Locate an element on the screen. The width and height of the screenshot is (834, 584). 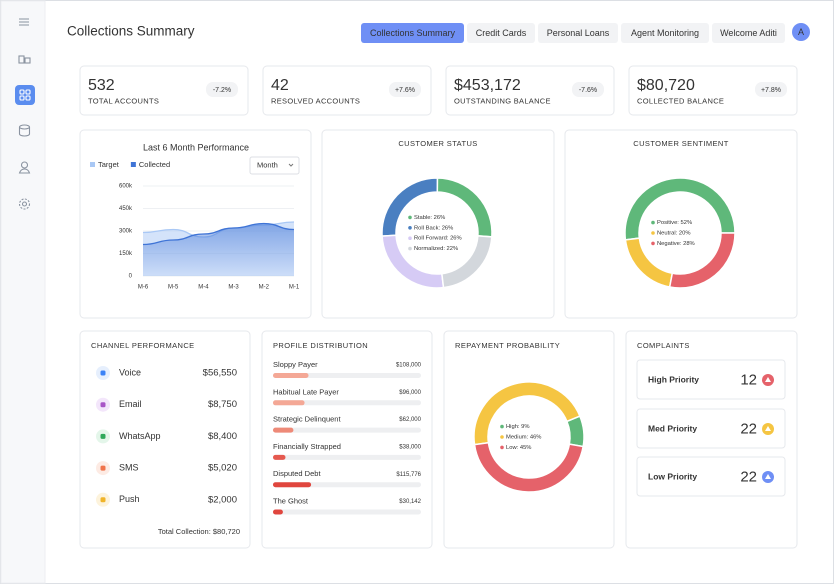
section-title: CHANNEL PERFORMANCE is located at coordinates (143, 345).